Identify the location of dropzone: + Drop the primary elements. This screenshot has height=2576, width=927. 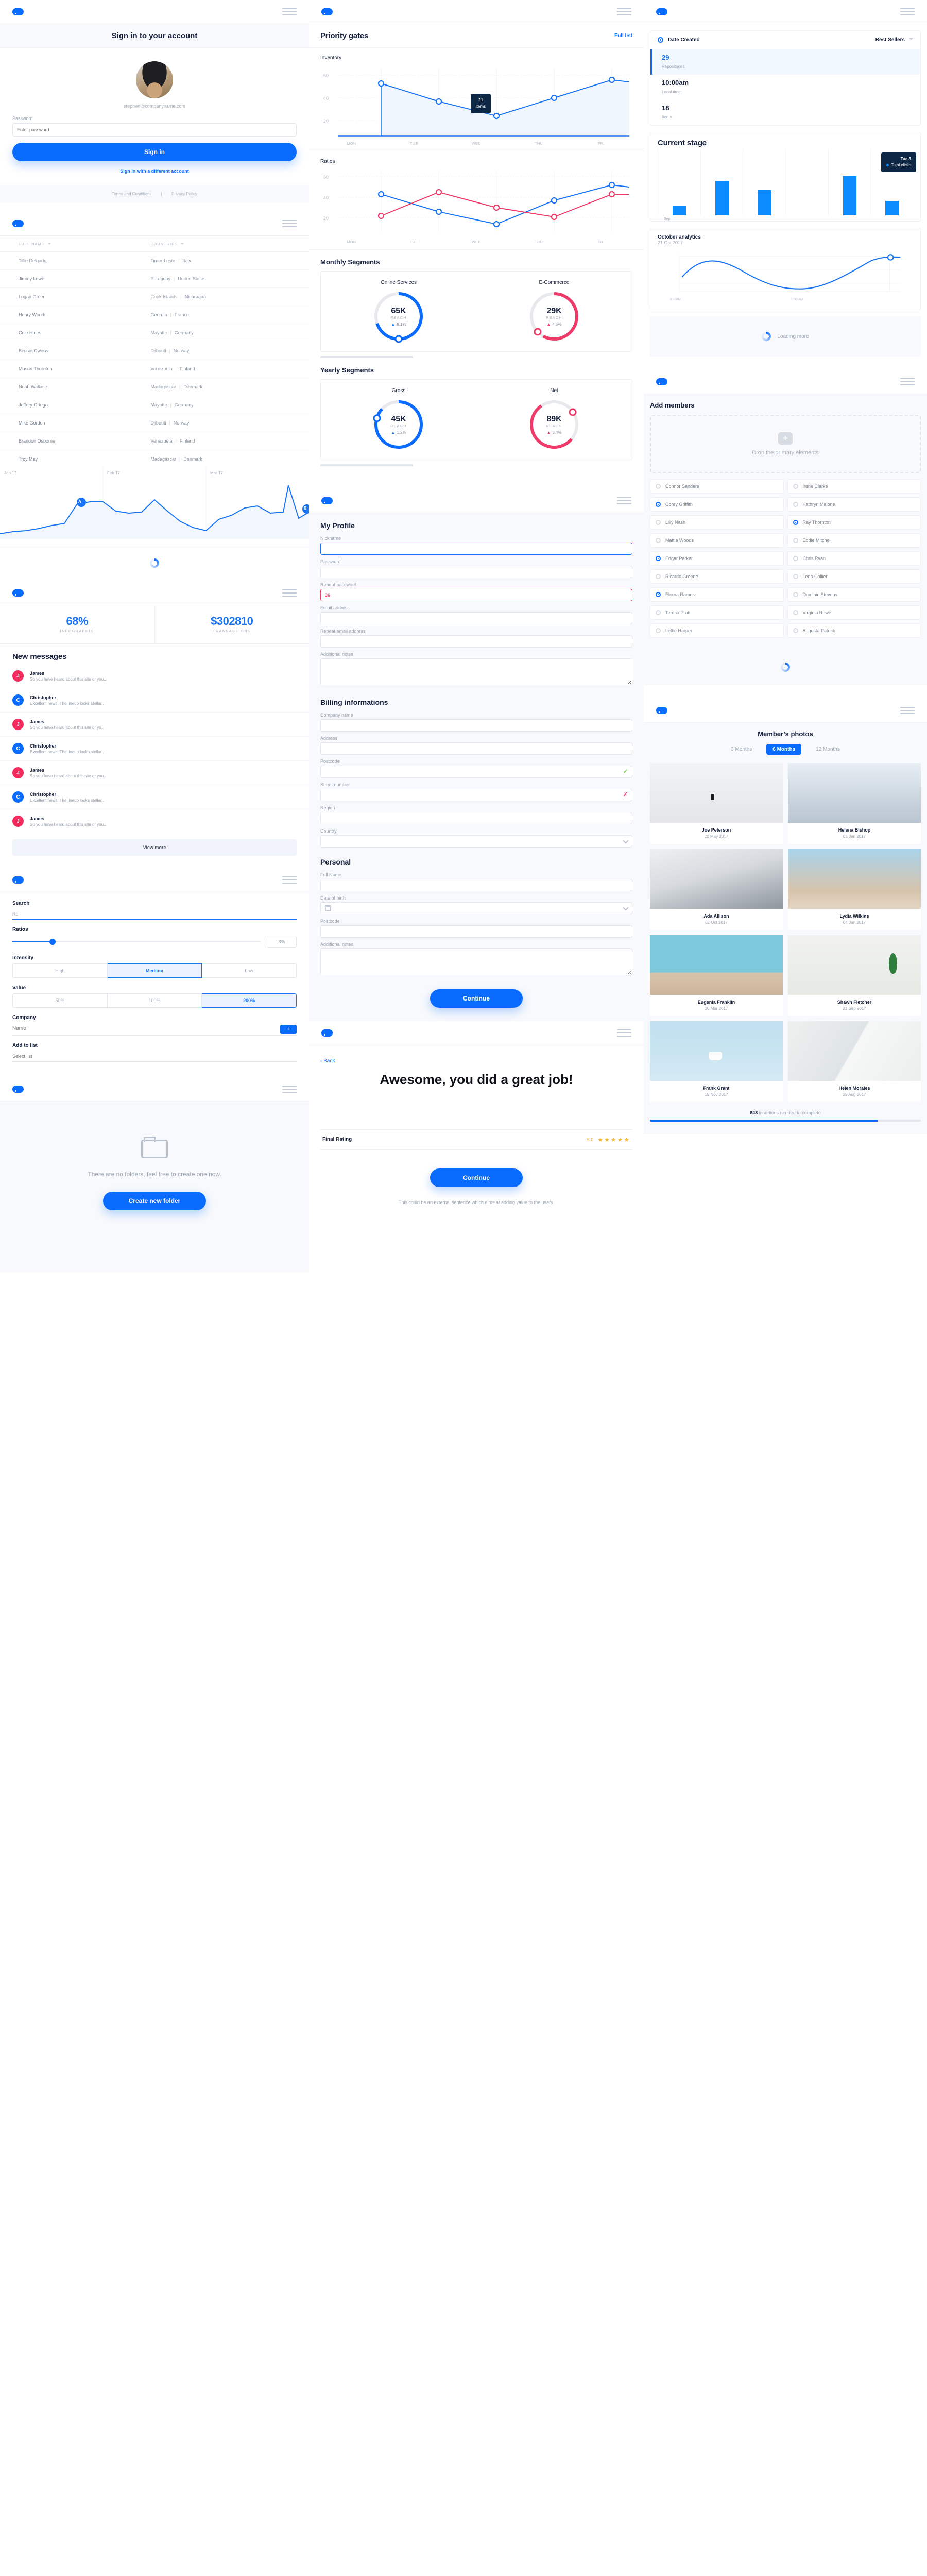
(785, 444).